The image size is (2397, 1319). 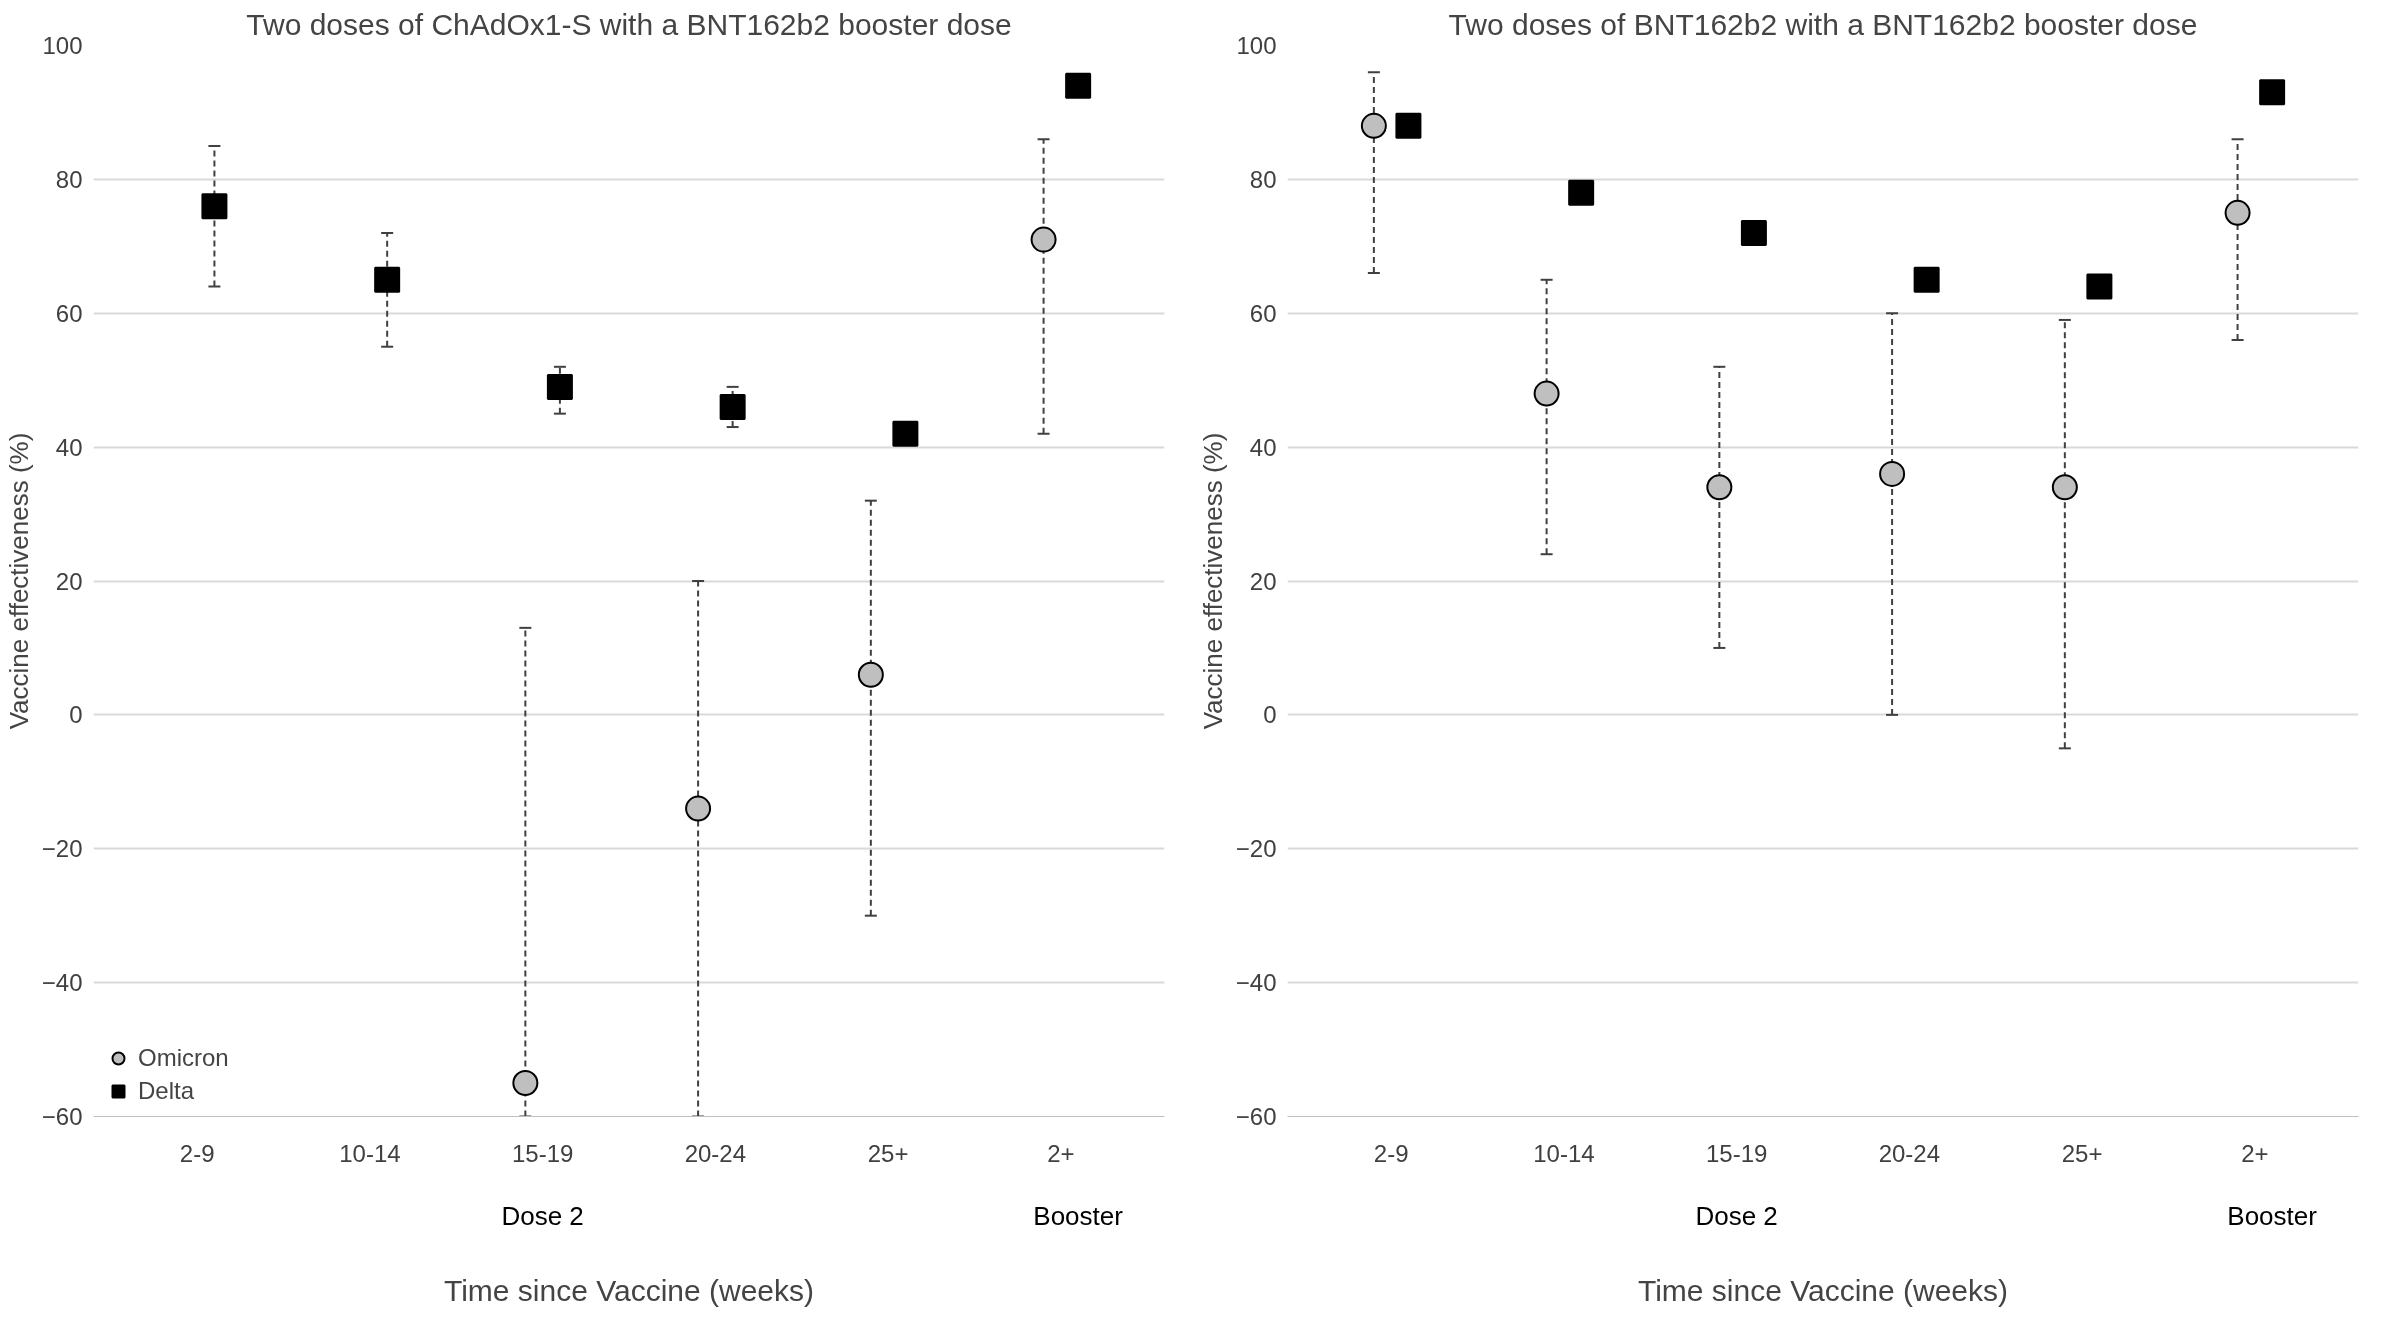 What do you see at coordinates (1823, 24) in the screenshot?
I see `chart-title: Two doses of BNT162b2 with a BNT162b2 booster dose` at bounding box center [1823, 24].